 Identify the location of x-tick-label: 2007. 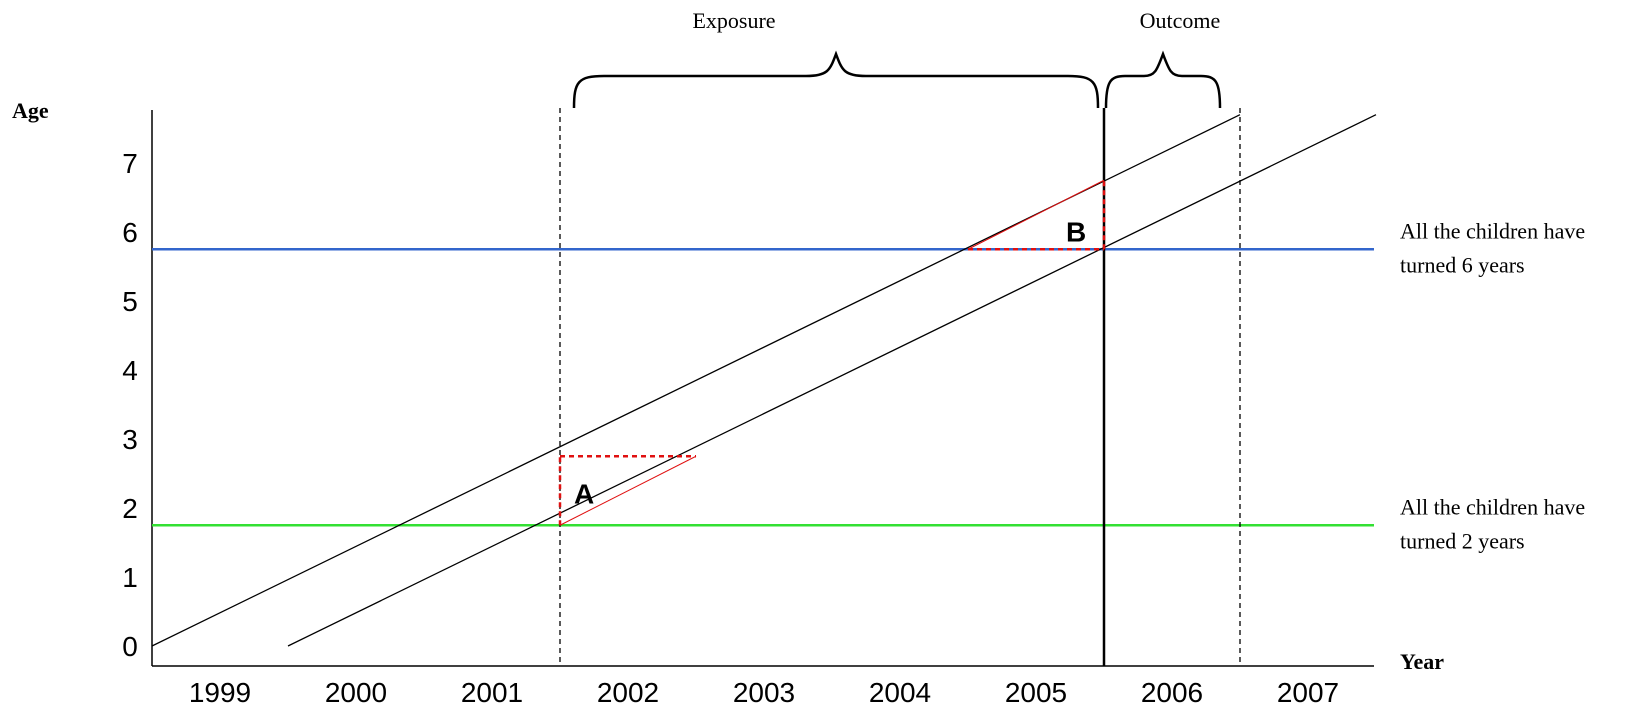
(1308, 691).